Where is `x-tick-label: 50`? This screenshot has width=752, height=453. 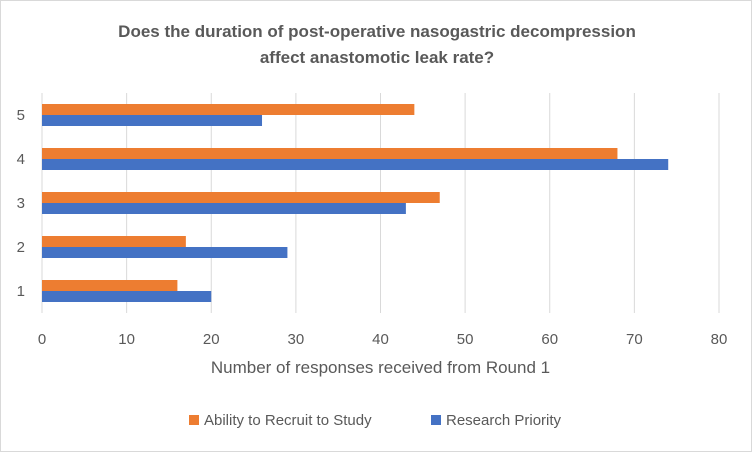
x-tick-label: 50 is located at coordinates (465, 339).